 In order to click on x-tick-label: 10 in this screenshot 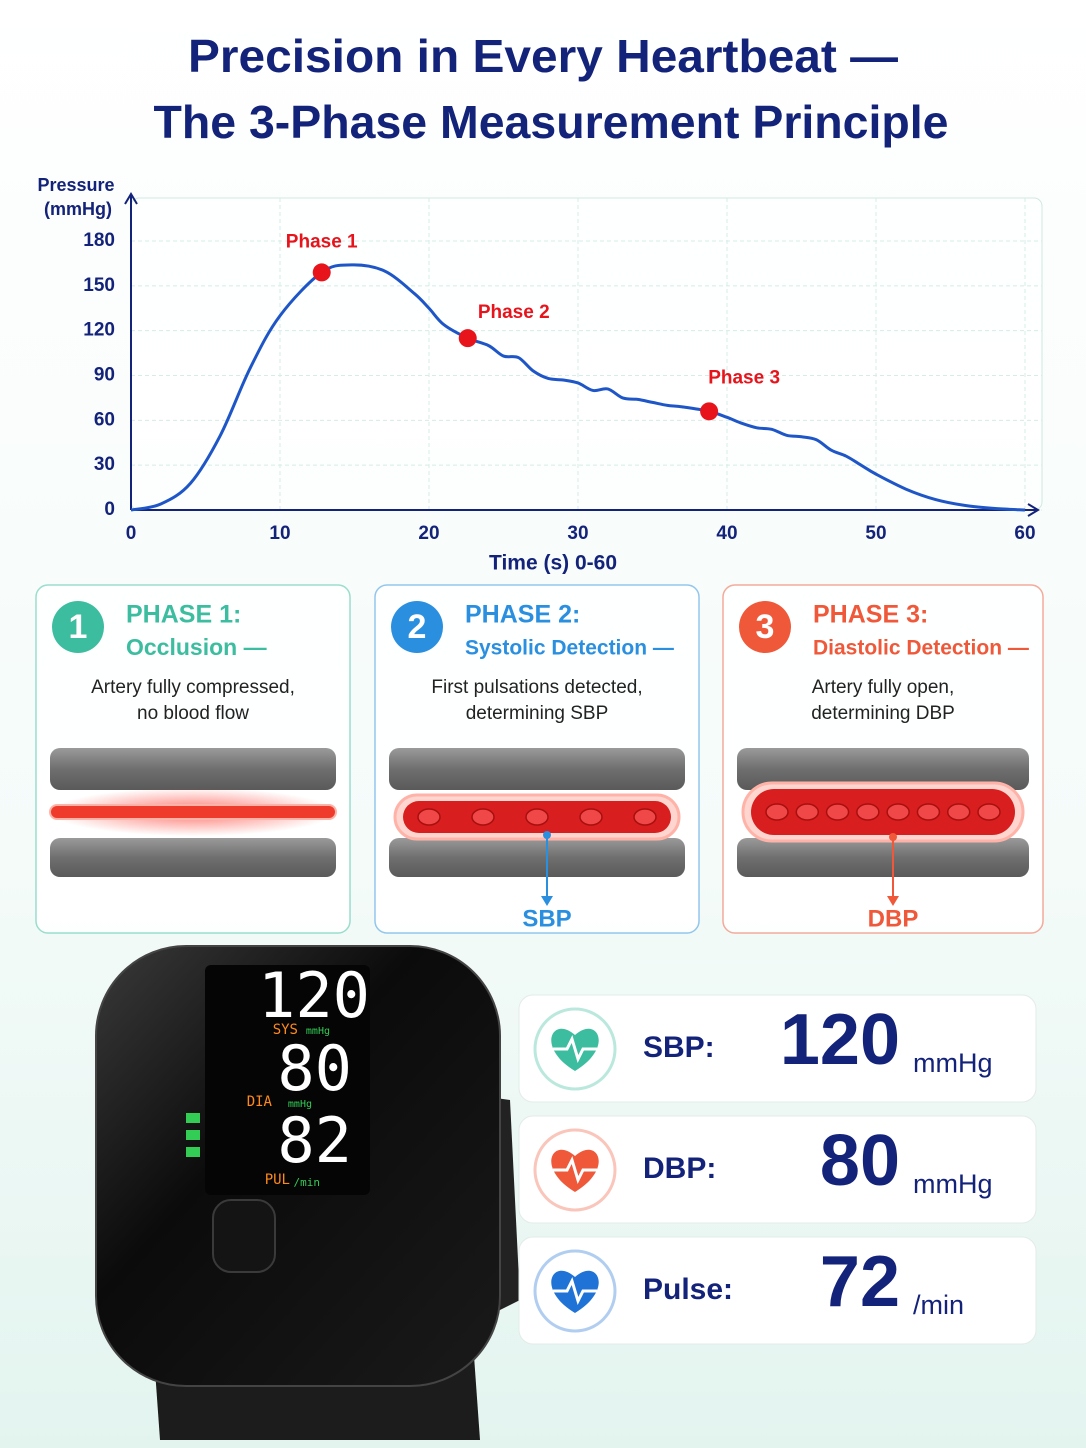, I will do `click(279, 533)`.